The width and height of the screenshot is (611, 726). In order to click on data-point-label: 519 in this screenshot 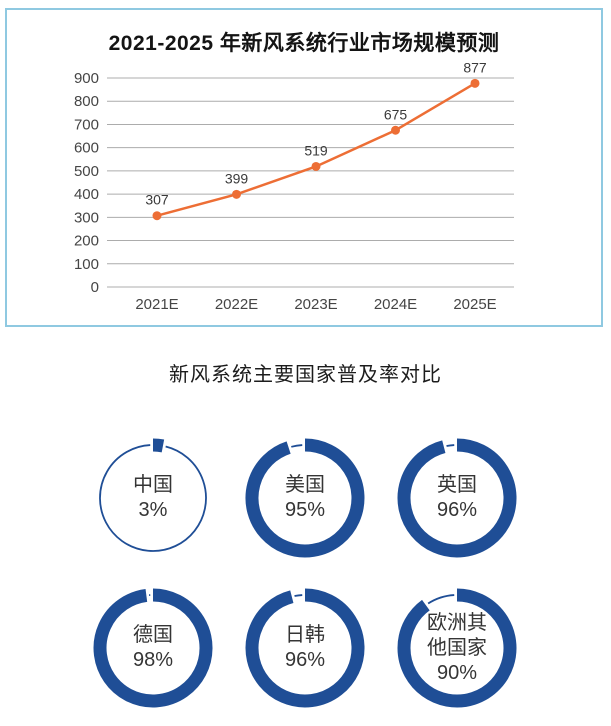, I will do `click(316, 150)`.